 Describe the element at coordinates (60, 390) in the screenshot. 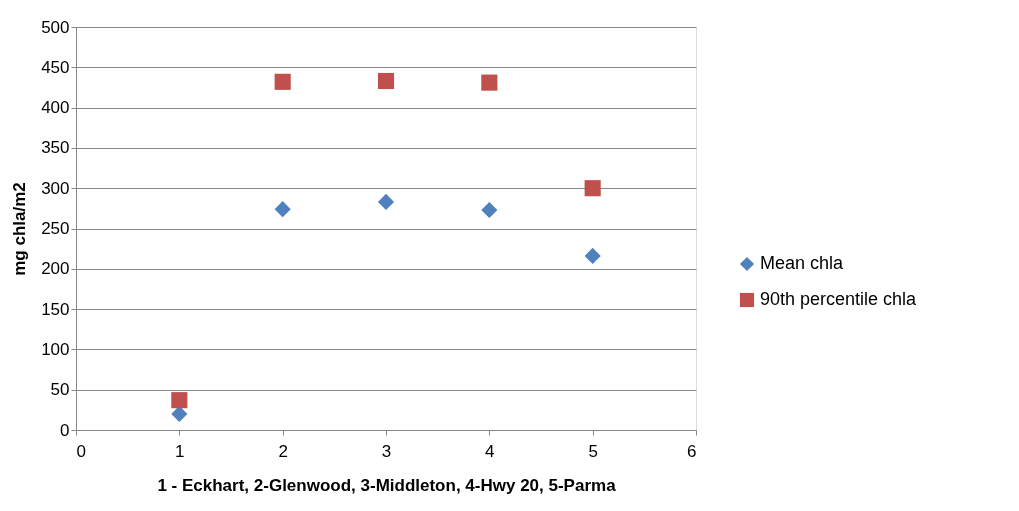

I see `y-tick-label: 50` at that location.